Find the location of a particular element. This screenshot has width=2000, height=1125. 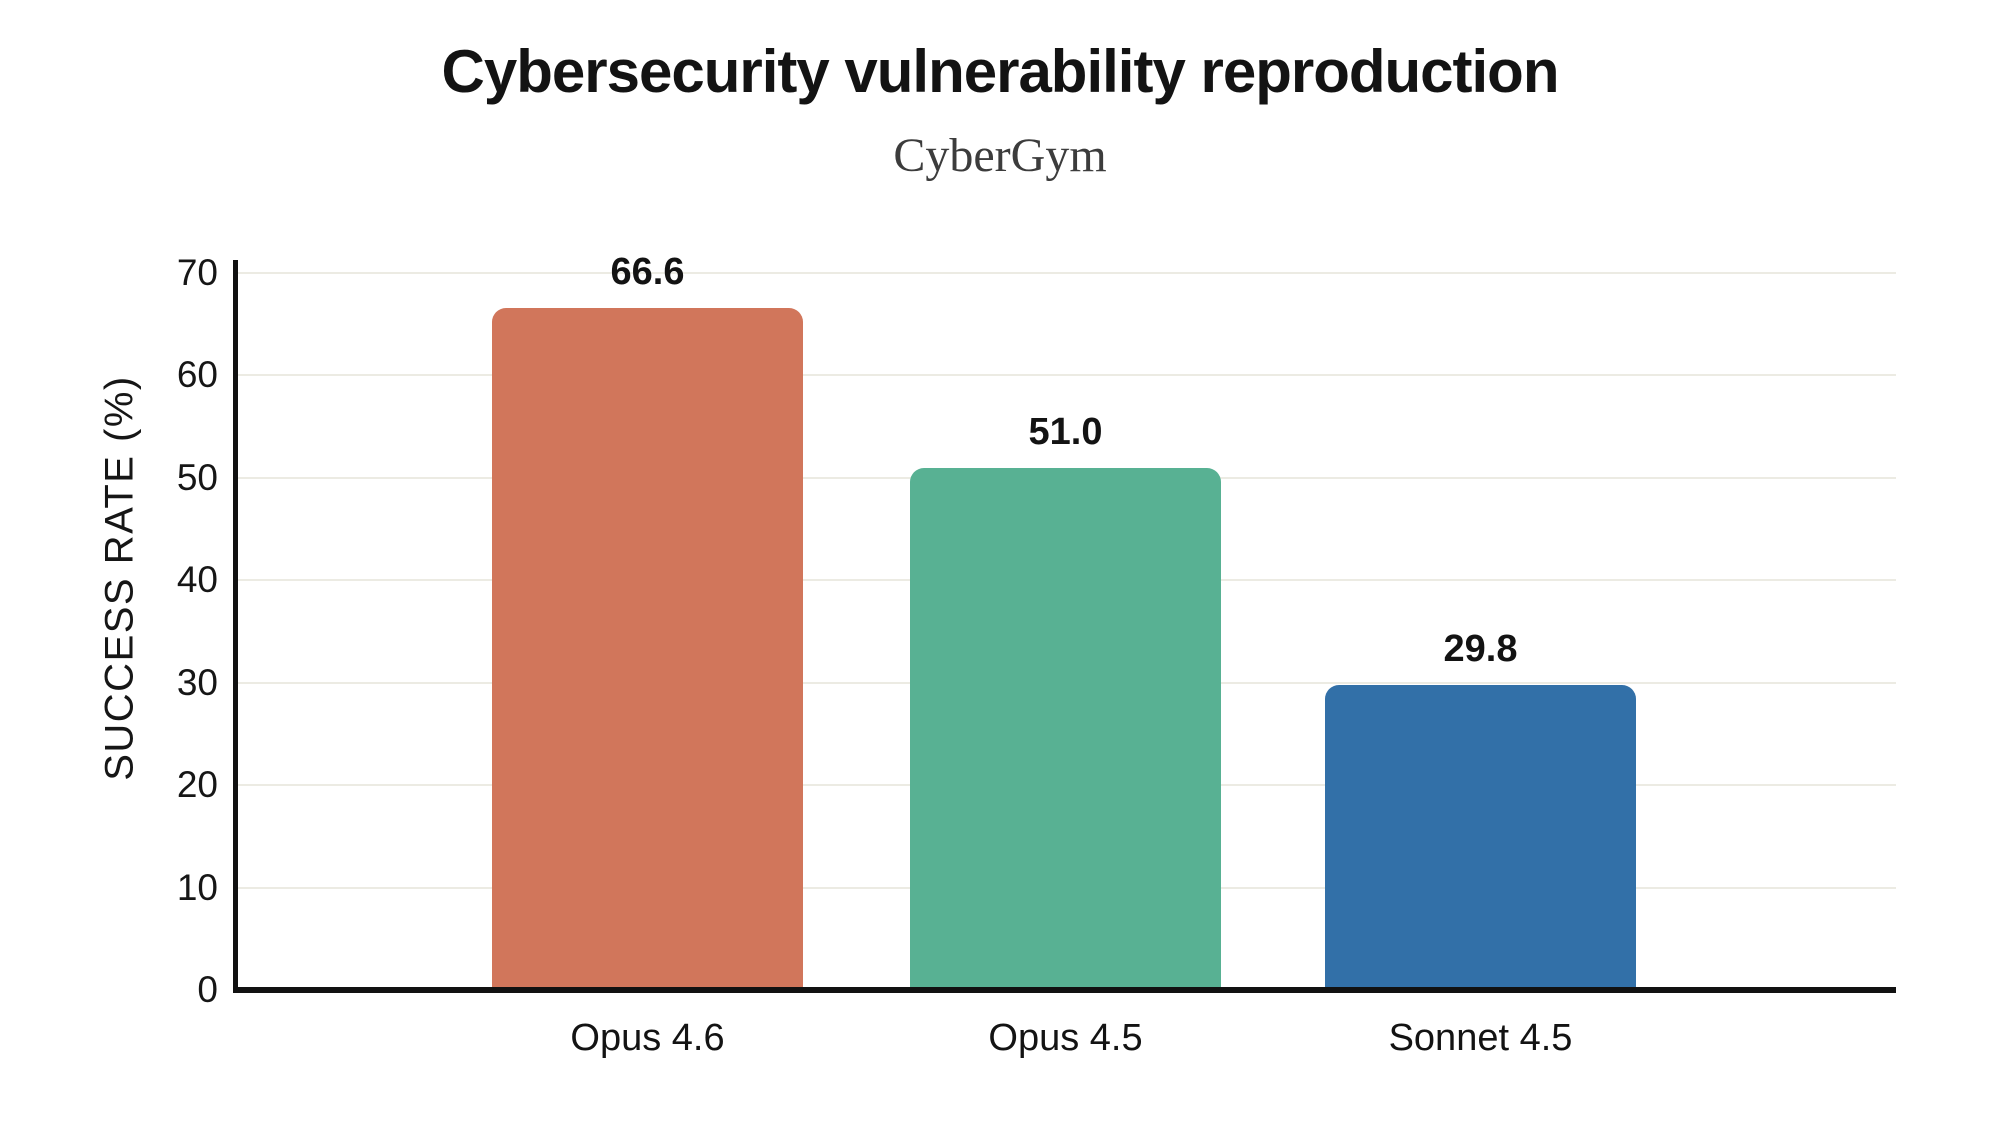

chart-title: Cybersecurity vulnerability reproduction is located at coordinates (1000, 71).